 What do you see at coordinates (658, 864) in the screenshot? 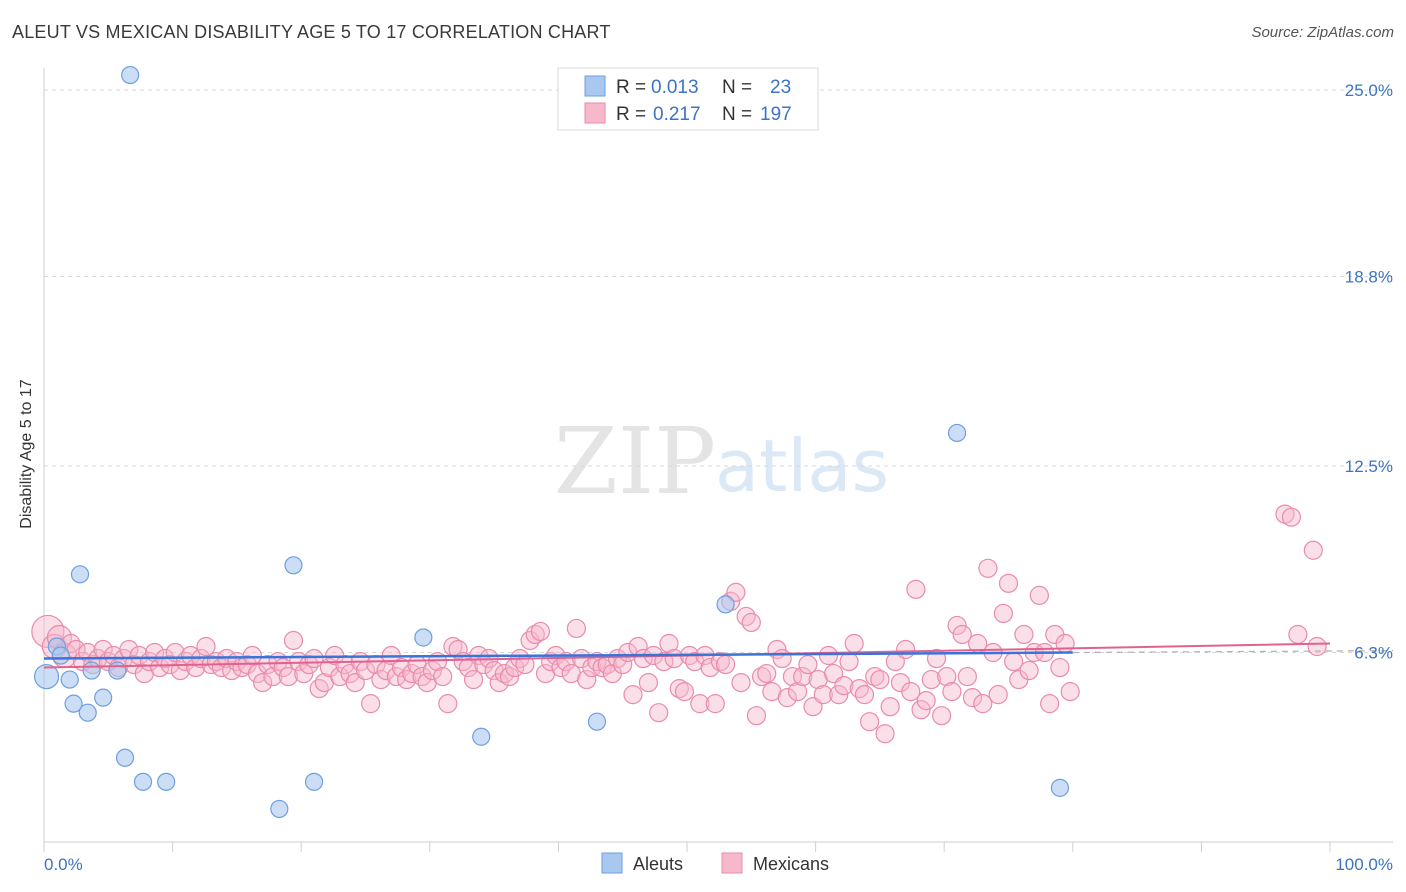
I see `series-legend-label-aleuts: Aleuts` at bounding box center [658, 864].